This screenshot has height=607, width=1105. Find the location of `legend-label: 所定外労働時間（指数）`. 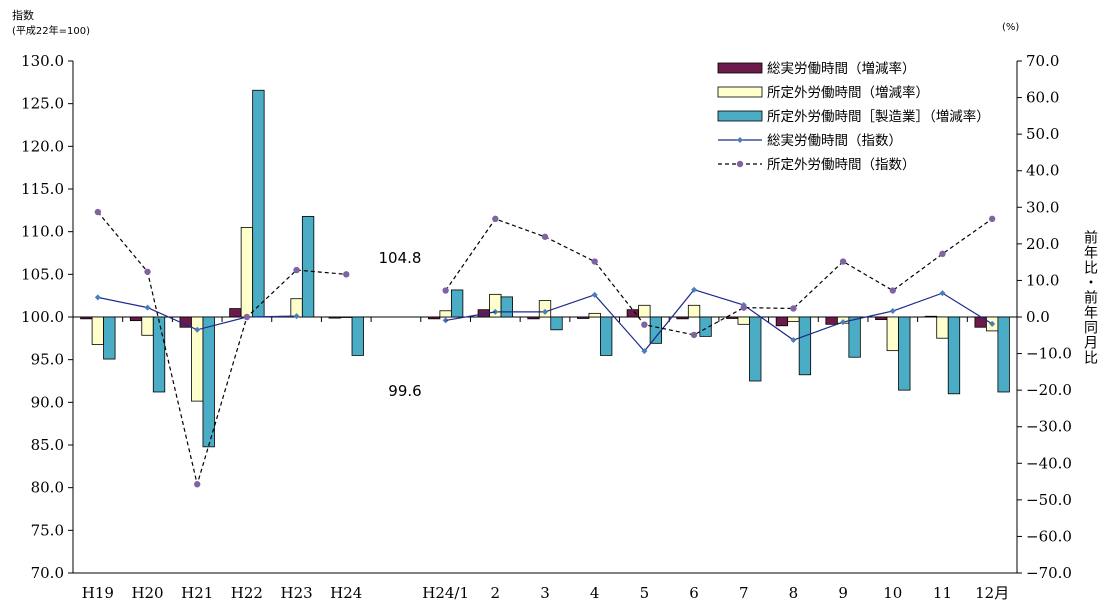

legend-label: 所定外労働時間（指数） is located at coordinates (841, 165).